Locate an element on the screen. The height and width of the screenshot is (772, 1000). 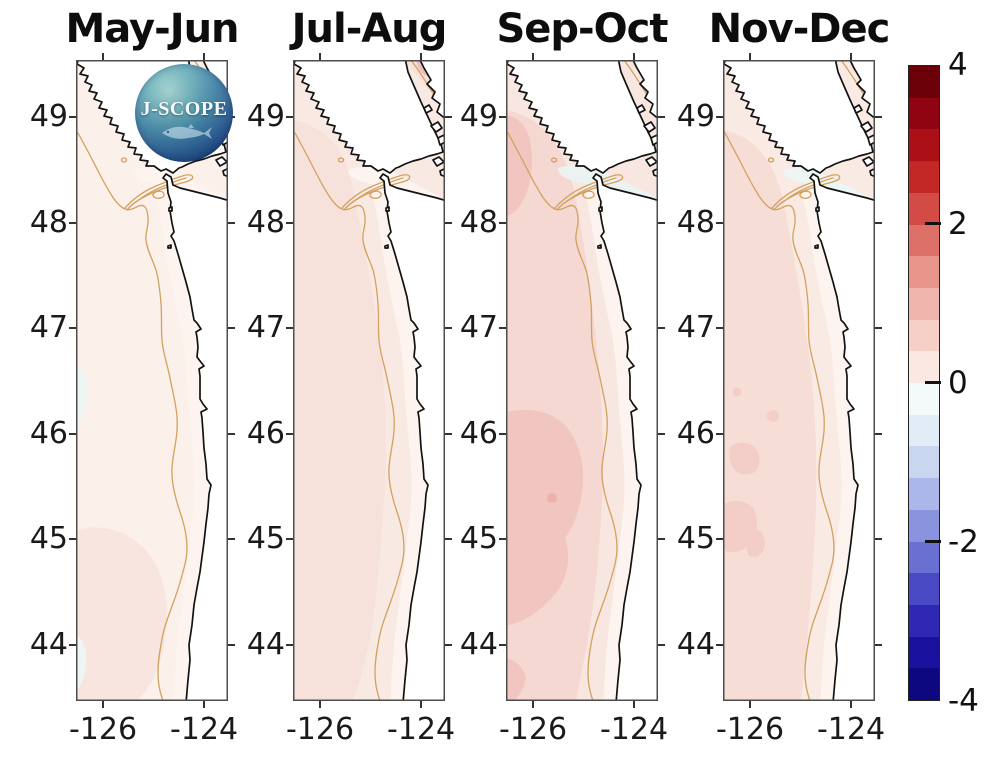
fish-icon is located at coordinates (187, 131).